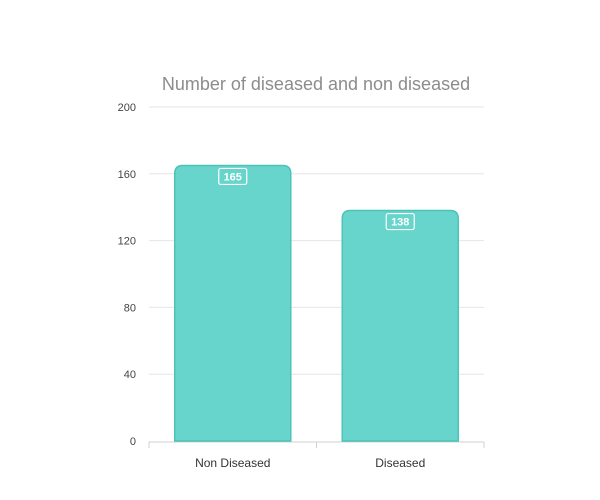 This screenshot has height=500, width=600. I want to click on y-tick-label: 0, so click(133, 442).